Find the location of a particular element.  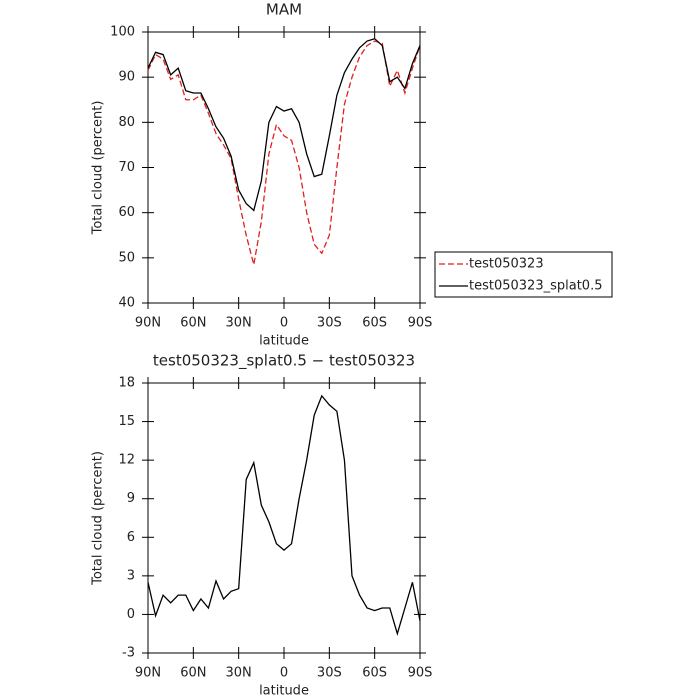

y-tick-label: 70 is located at coordinates (126, 167).